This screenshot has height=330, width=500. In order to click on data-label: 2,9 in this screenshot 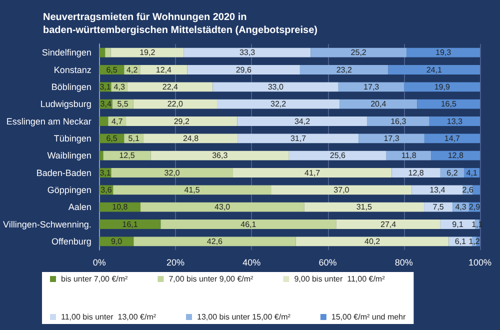, I will do `click(474, 207)`.